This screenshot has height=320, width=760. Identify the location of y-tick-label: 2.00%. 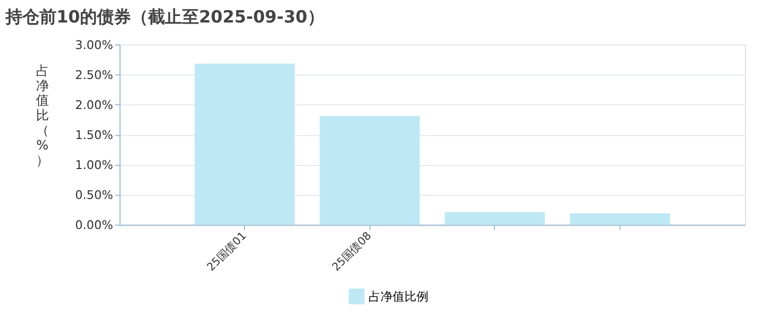
(94, 105).